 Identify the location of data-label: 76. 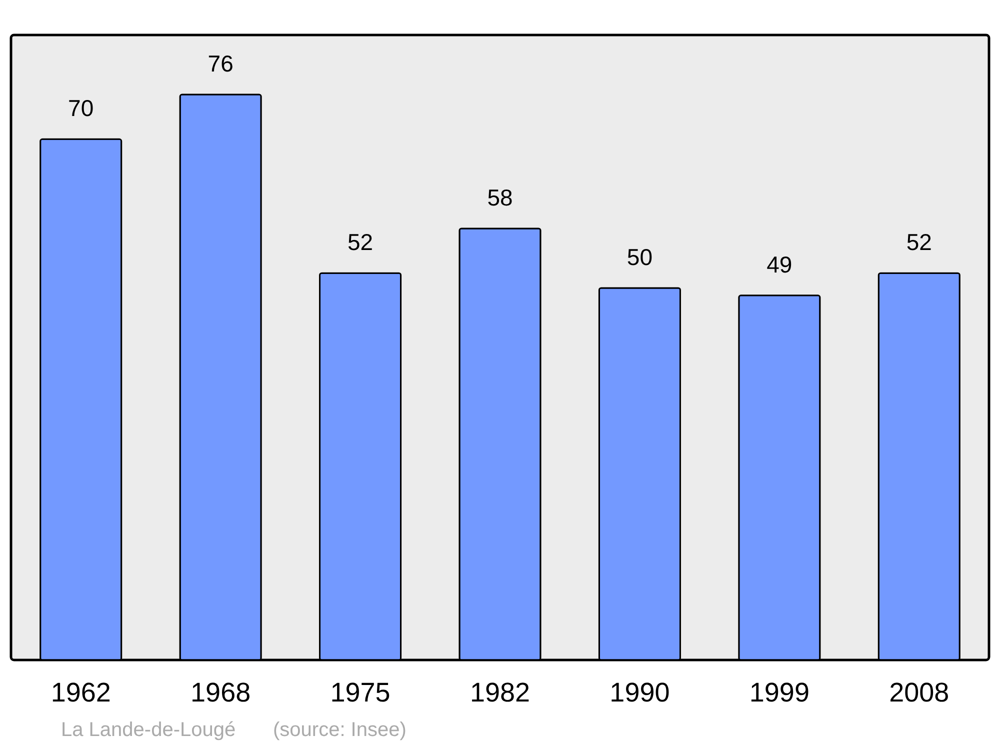
(221, 63).